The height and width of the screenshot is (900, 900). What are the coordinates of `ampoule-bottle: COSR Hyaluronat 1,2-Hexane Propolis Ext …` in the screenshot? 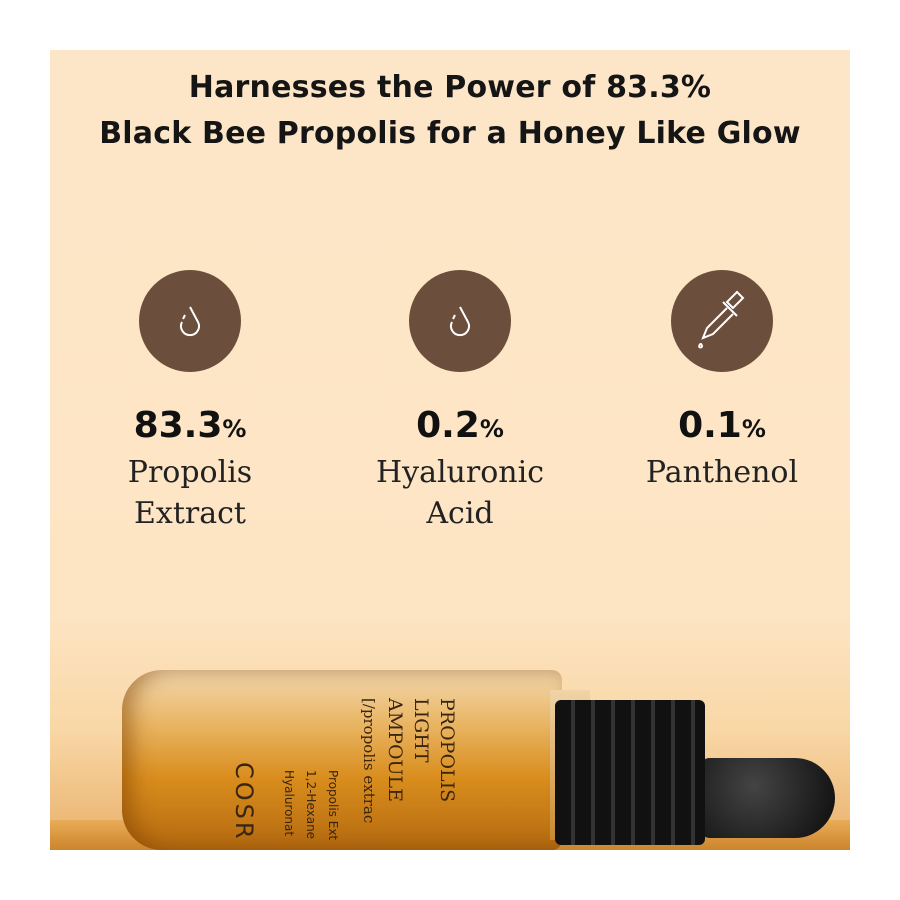 It's located at (342, 760).